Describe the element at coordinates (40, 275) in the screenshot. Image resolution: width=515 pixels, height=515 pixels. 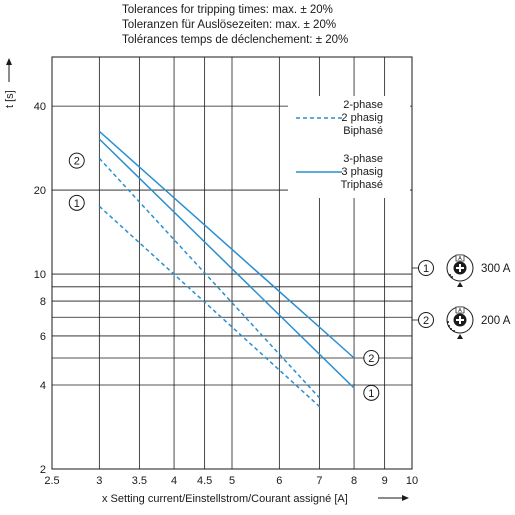
I see `y-tick-label: 10` at that location.